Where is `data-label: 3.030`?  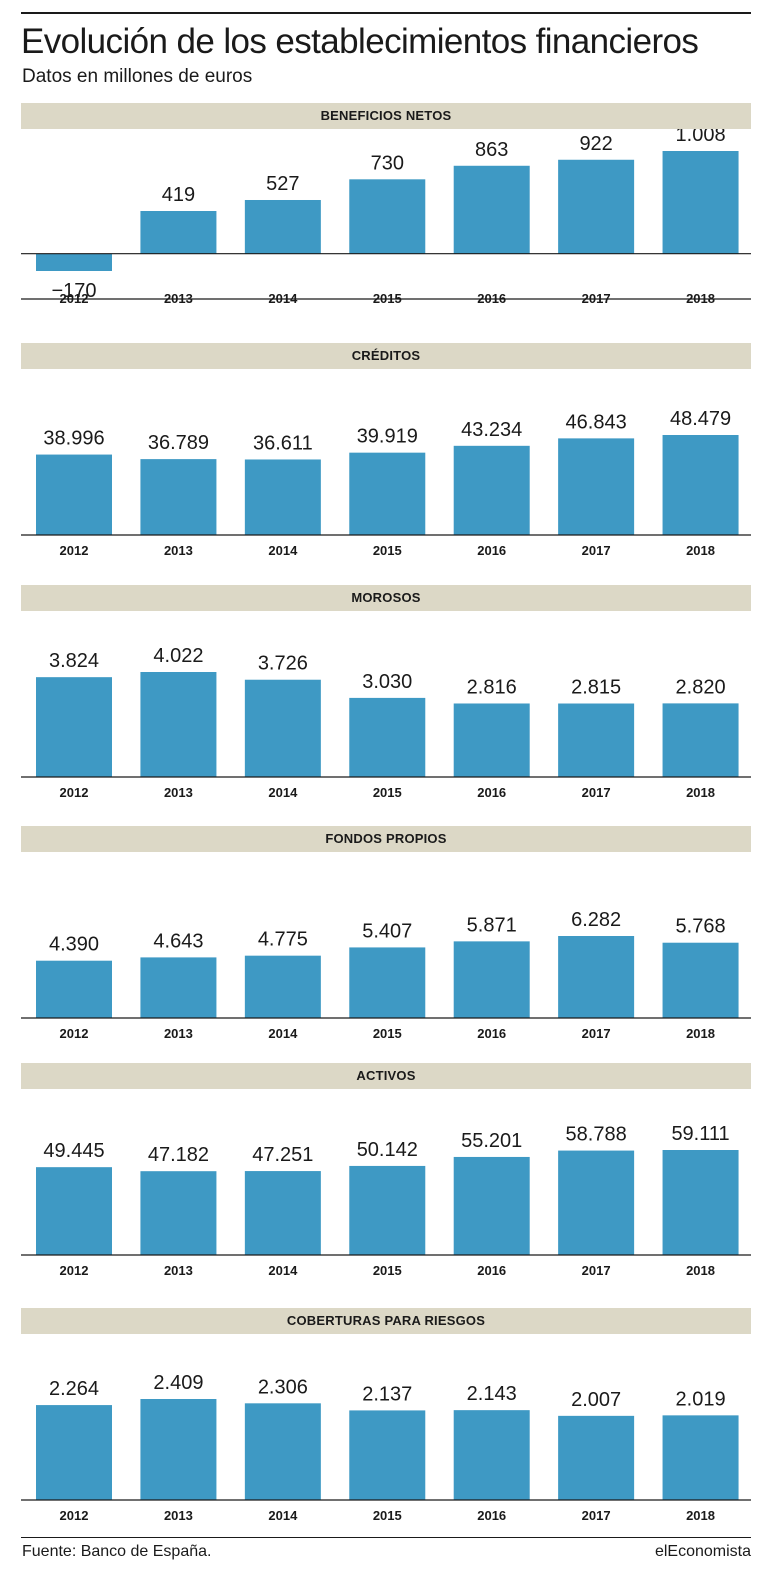
data-label: 3.030 is located at coordinates (387, 682).